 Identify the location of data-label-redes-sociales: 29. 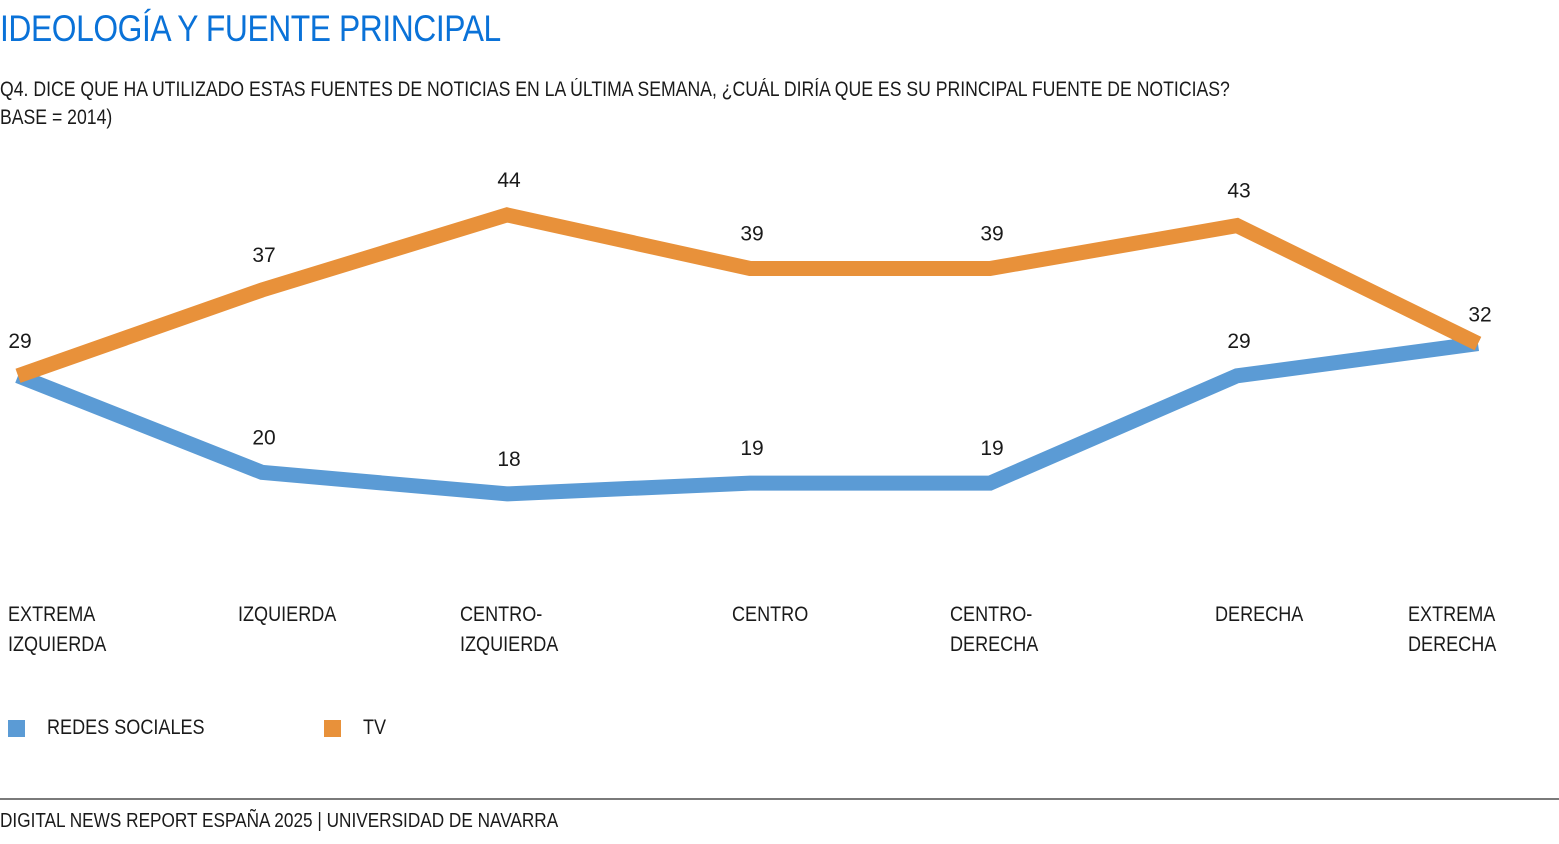
(1238, 341).